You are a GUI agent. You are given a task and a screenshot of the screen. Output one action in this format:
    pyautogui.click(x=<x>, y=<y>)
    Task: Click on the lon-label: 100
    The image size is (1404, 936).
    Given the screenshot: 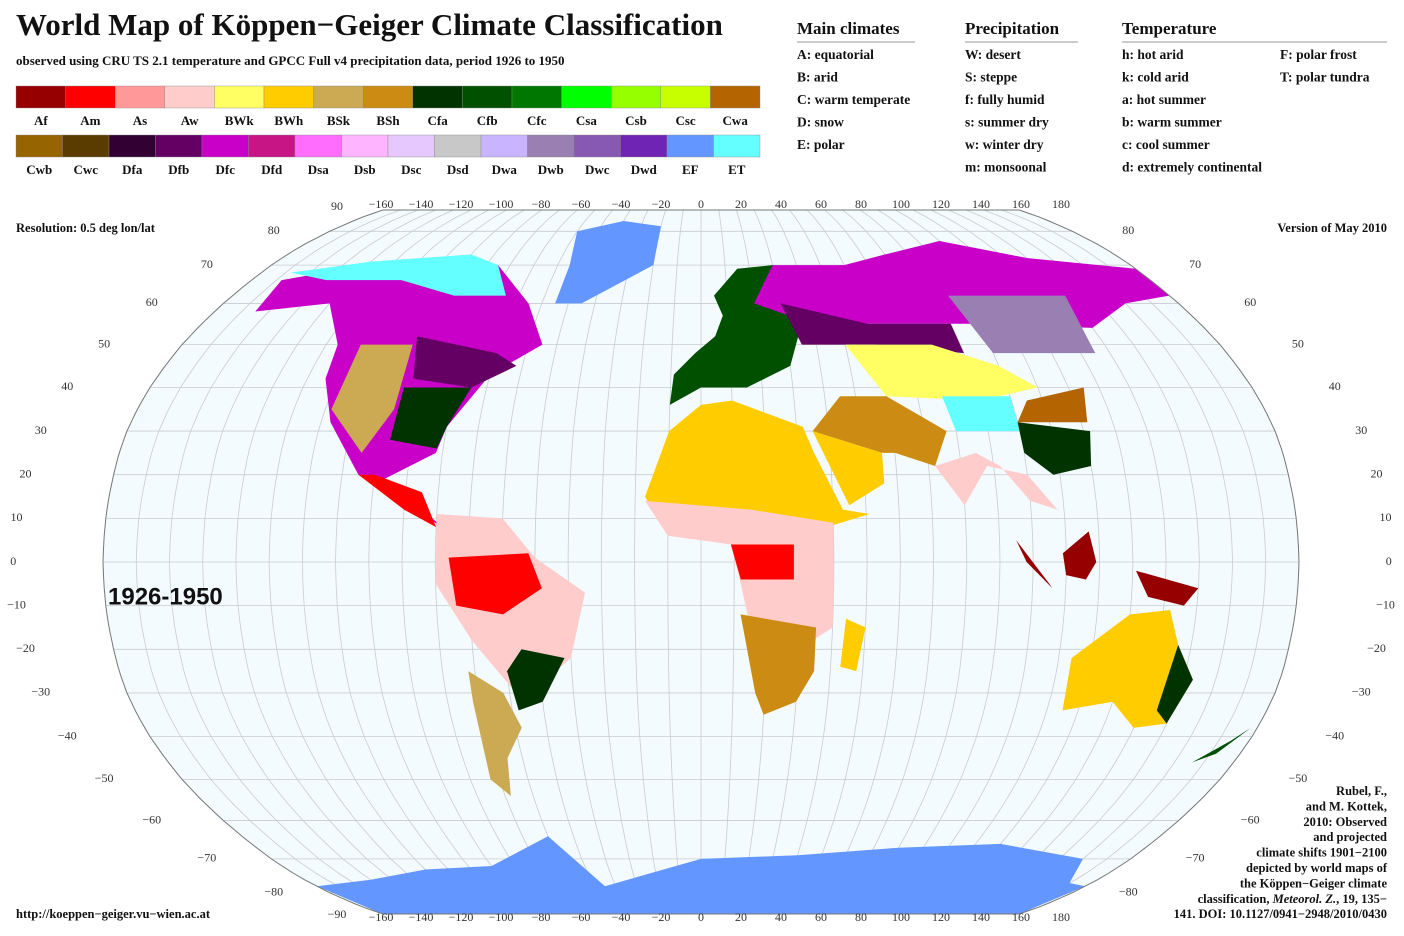 What is the action you would take?
    pyautogui.click(x=901, y=917)
    